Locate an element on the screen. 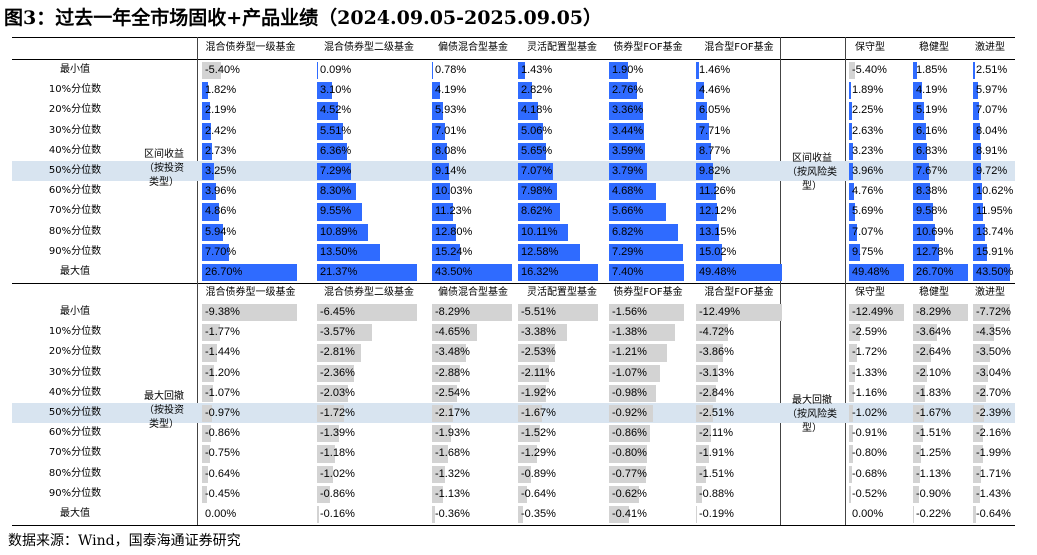 The height and width of the screenshot is (555, 1037). data-value: -2.53% is located at coordinates (538, 352).